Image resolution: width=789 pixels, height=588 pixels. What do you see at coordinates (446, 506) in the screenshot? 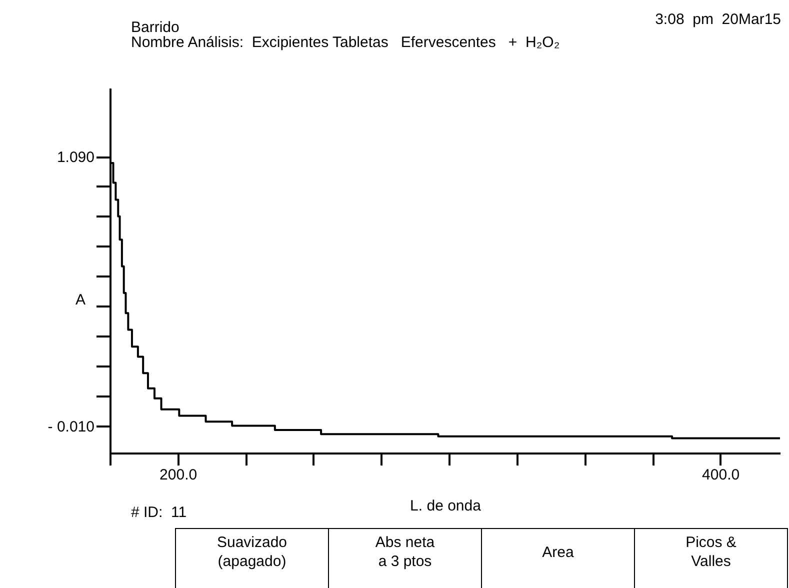
I see `x-axis-title: L. de onda` at bounding box center [446, 506].